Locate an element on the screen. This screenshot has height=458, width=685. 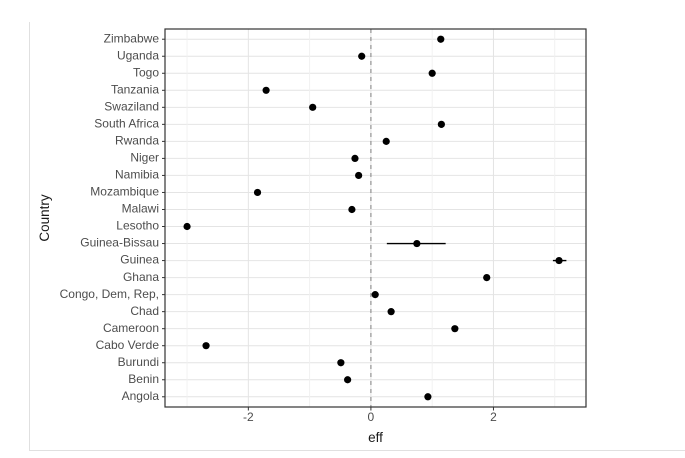
y-tick-label: Ghana is located at coordinates (141, 277).